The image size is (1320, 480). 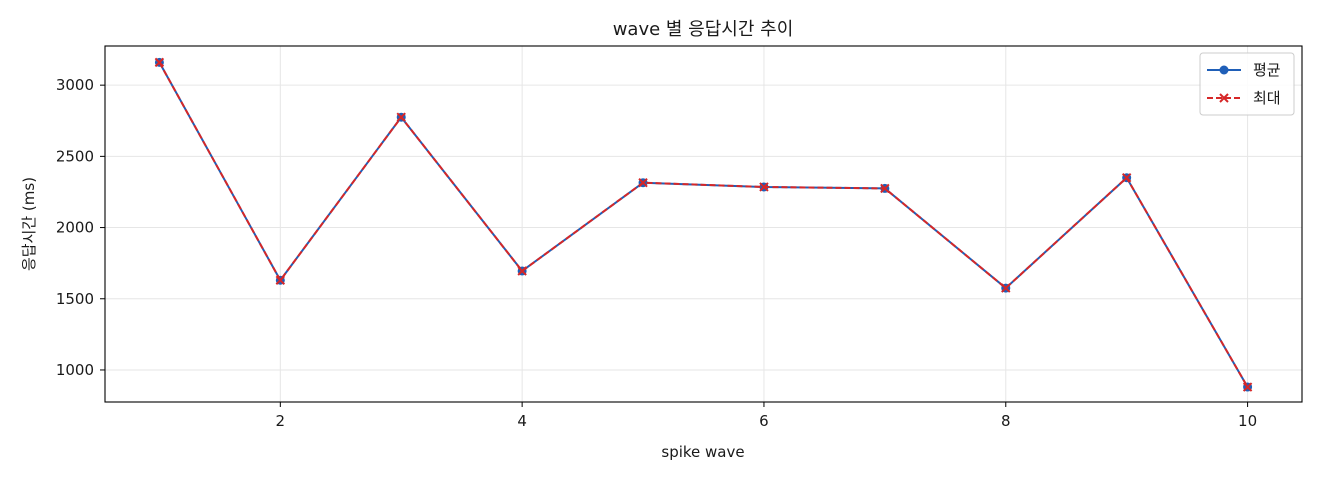 I want to click on y-tick-label: 2000, so click(x=75, y=228).